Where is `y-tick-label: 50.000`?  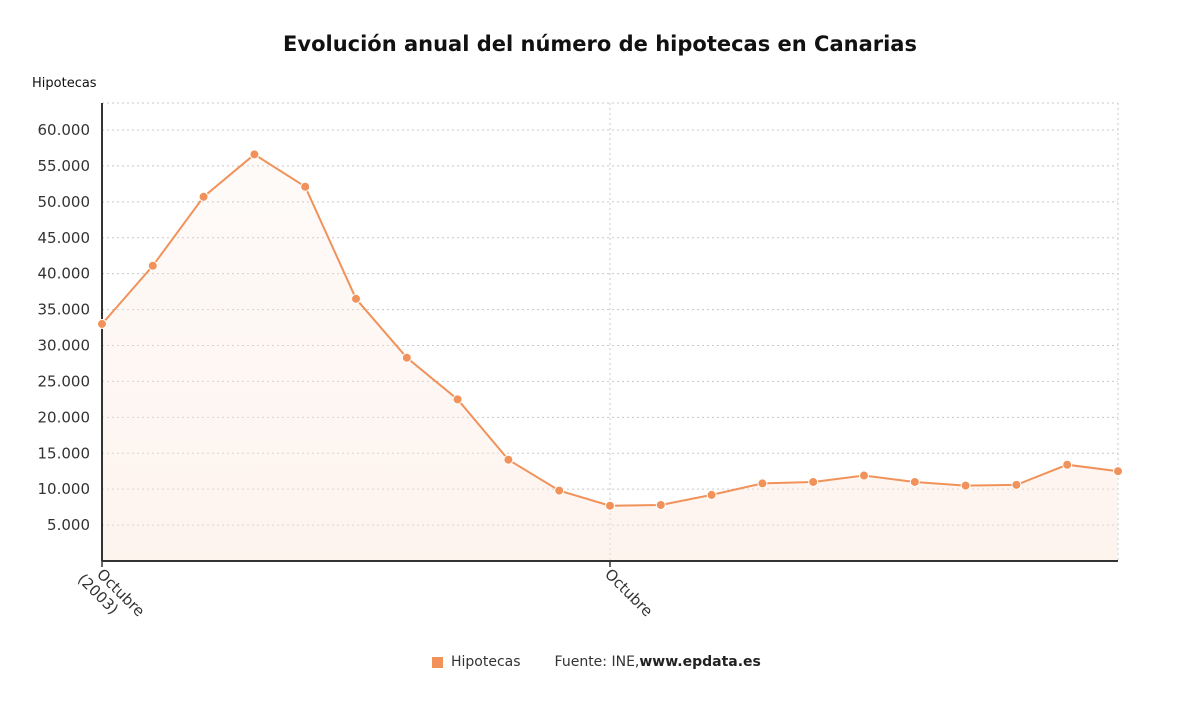 y-tick-label: 50.000 is located at coordinates (64, 202).